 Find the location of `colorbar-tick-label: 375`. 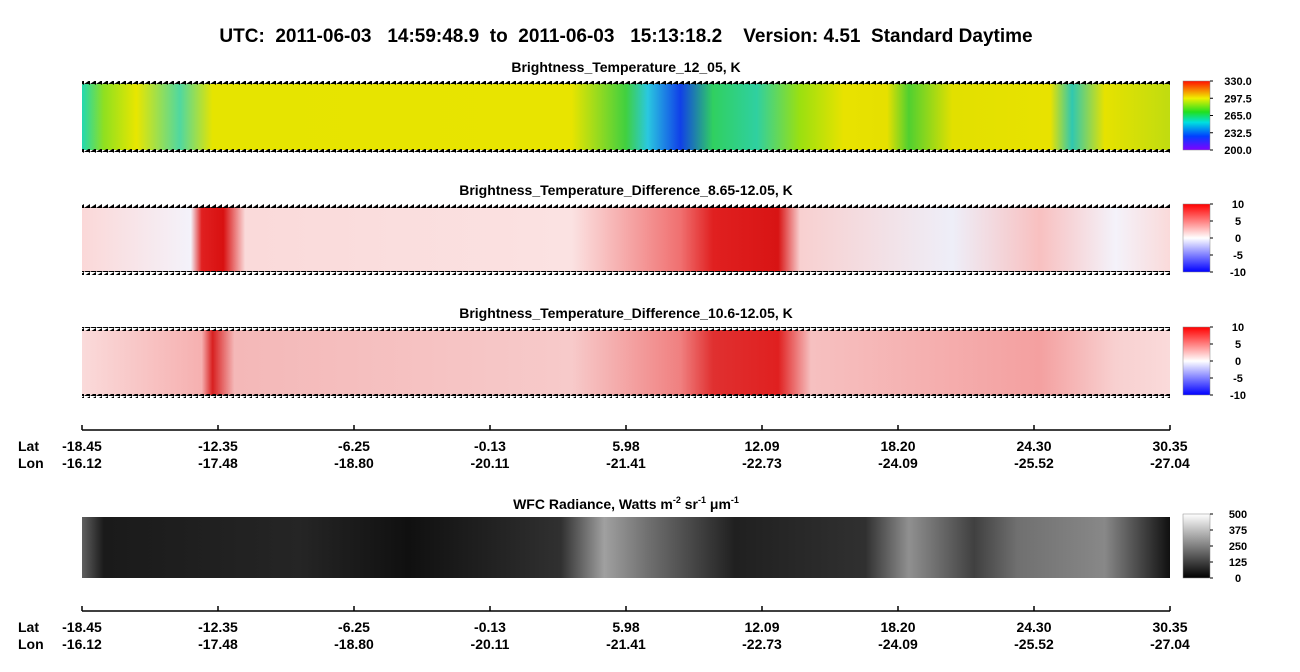

colorbar-tick-label: 375 is located at coordinates (1238, 531).